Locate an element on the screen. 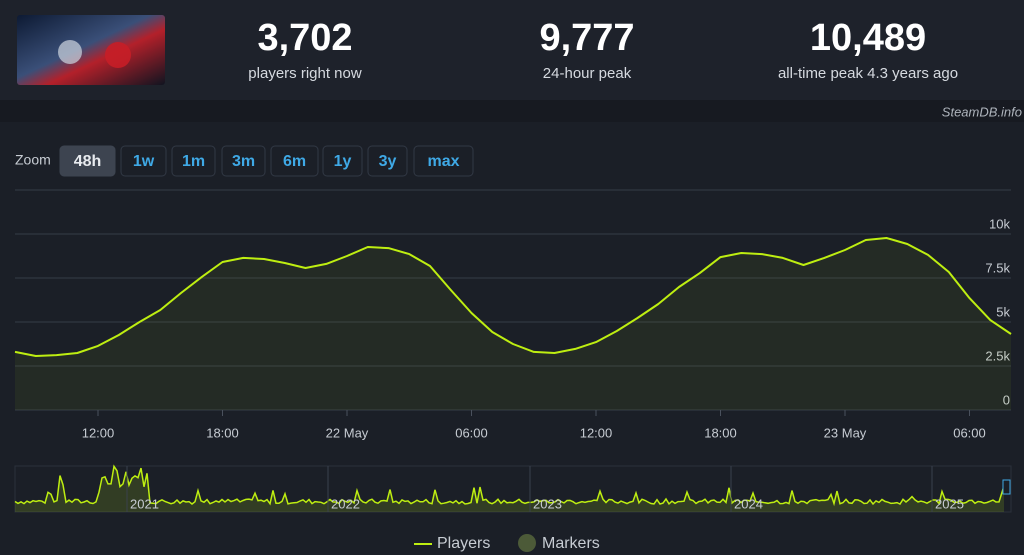  navigator-frame is located at coordinates (513, 489).